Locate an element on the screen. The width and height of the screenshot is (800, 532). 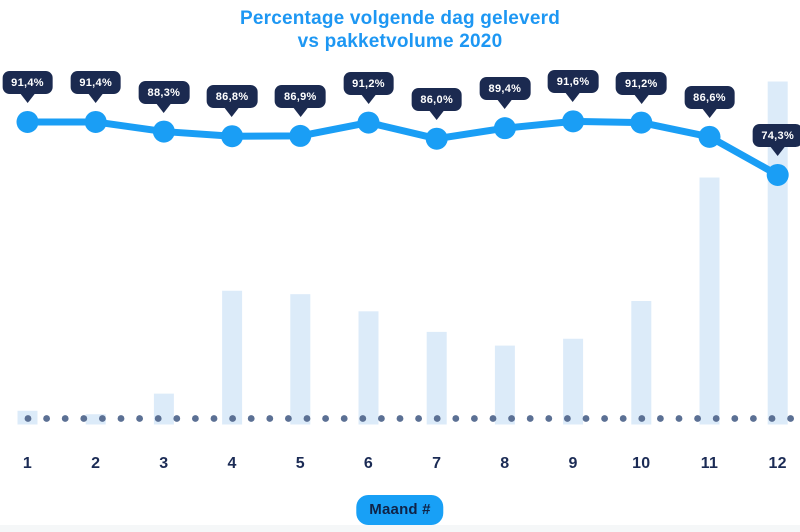
x-axis-tick-label: 6 is located at coordinates (368, 463).